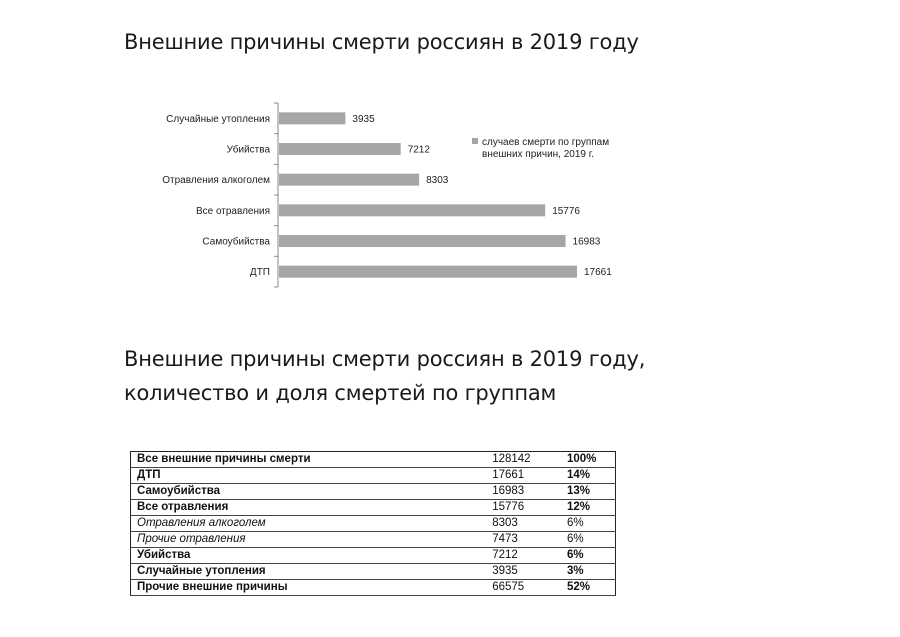  Describe the element at coordinates (588, 475) in the screenshot. I see `share-cell: 14%` at that location.